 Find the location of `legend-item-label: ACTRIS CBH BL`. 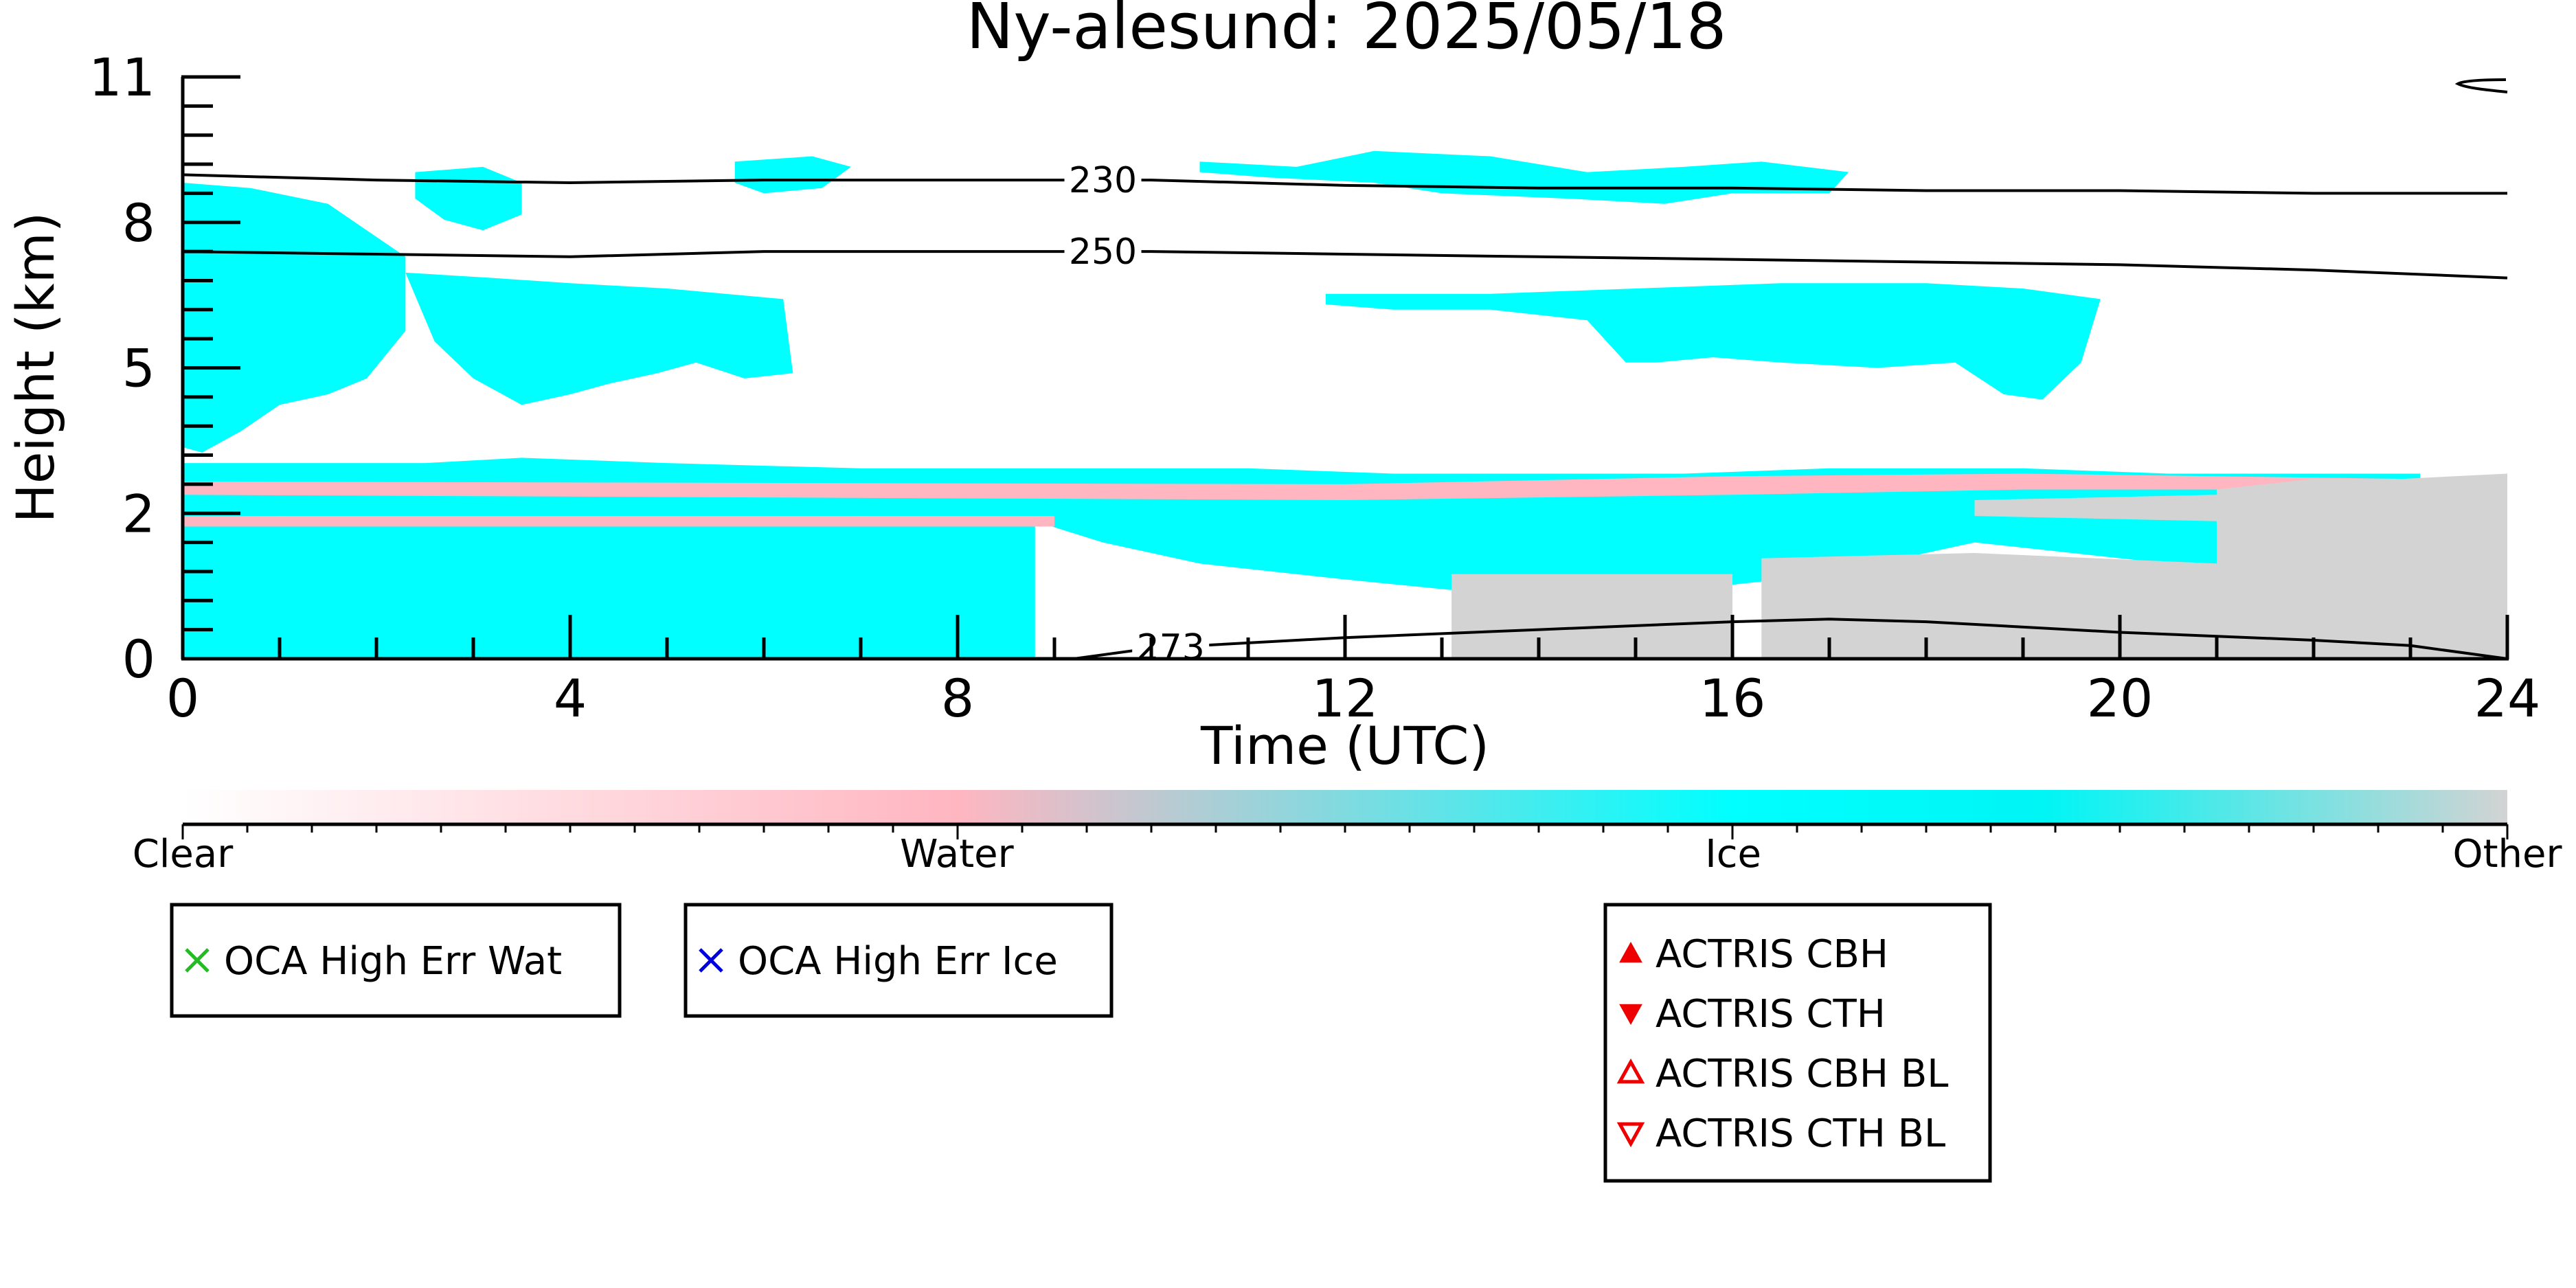

legend-item-label: ACTRIS CBH BL is located at coordinates (1802, 1074).